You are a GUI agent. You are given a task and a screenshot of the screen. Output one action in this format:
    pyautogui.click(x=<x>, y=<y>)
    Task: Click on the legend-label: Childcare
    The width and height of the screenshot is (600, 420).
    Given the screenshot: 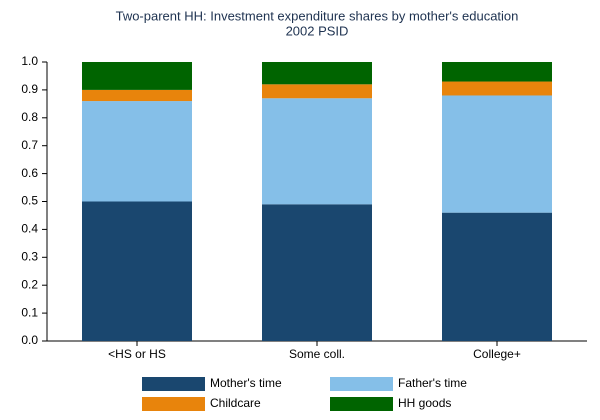 What is the action you would take?
    pyautogui.click(x=235, y=403)
    